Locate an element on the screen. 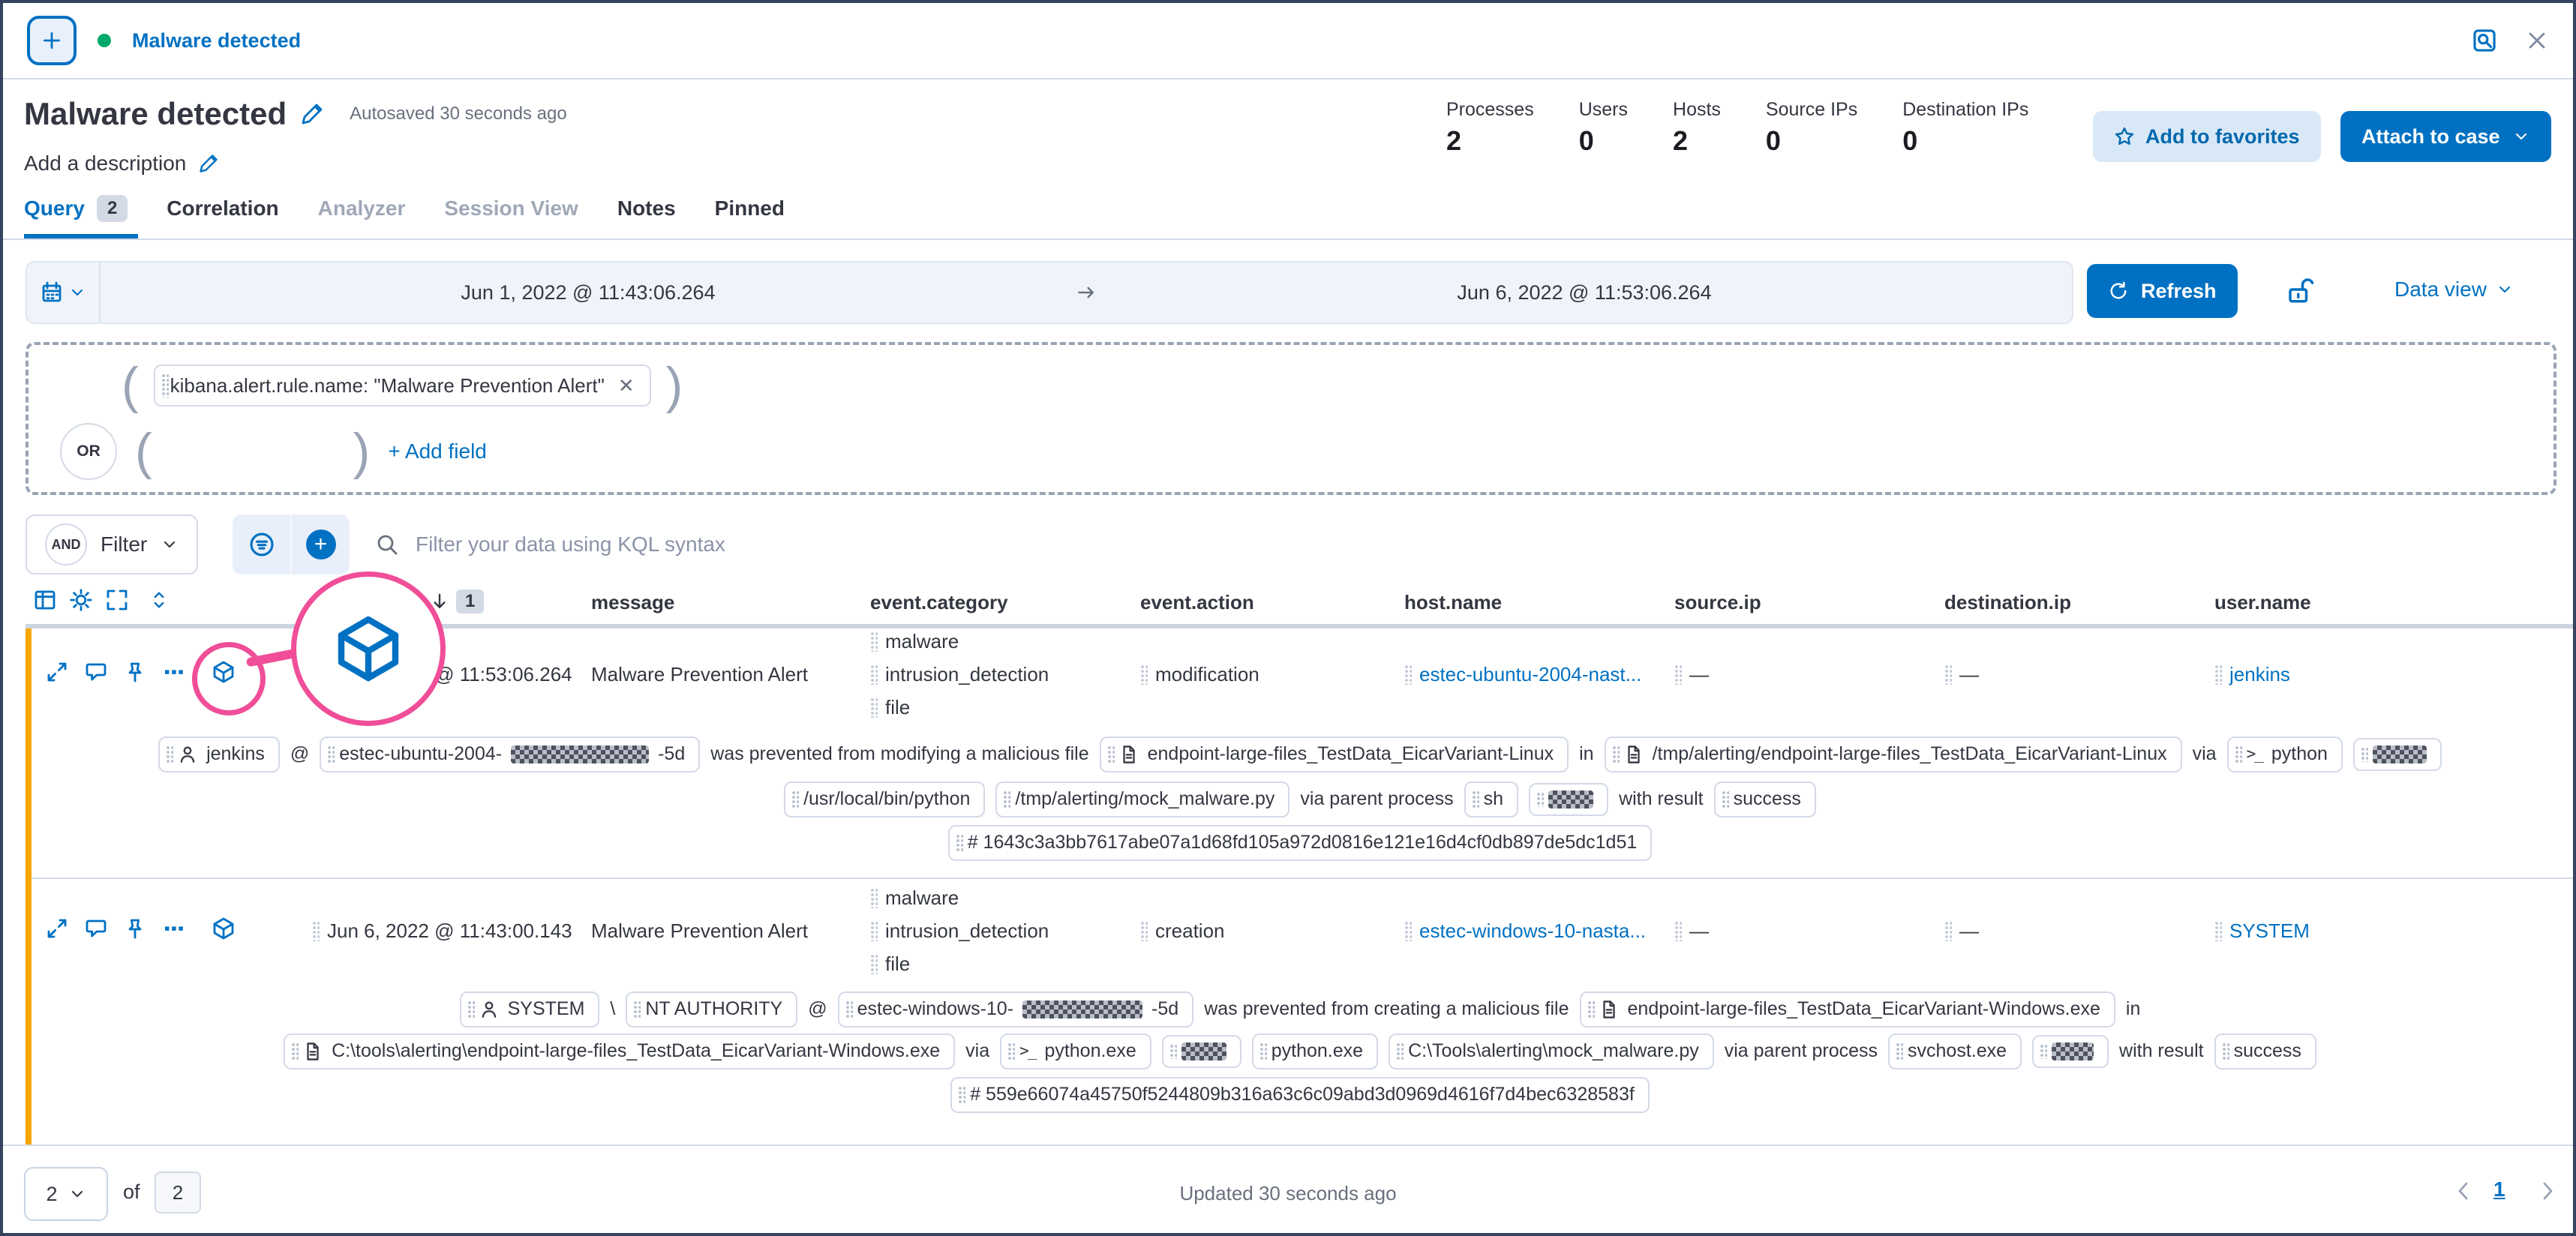 Image resolution: width=2576 pixels, height=1236 pixels. column-header-host-name: host.name is located at coordinates (1453, 602).